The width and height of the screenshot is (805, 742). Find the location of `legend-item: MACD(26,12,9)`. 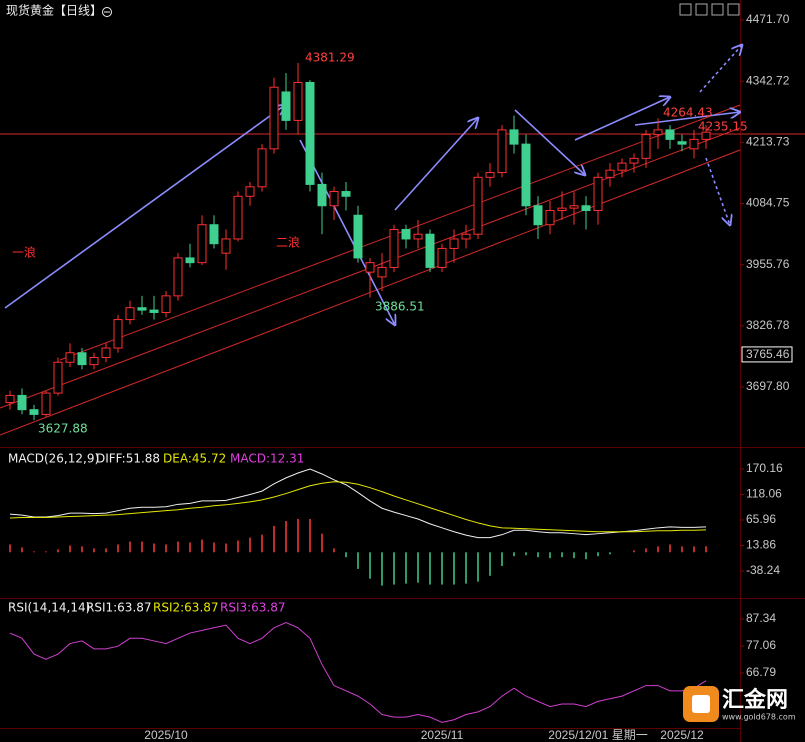

legend-item: MACD(26,12,9) is located at coordinates (53, 459).